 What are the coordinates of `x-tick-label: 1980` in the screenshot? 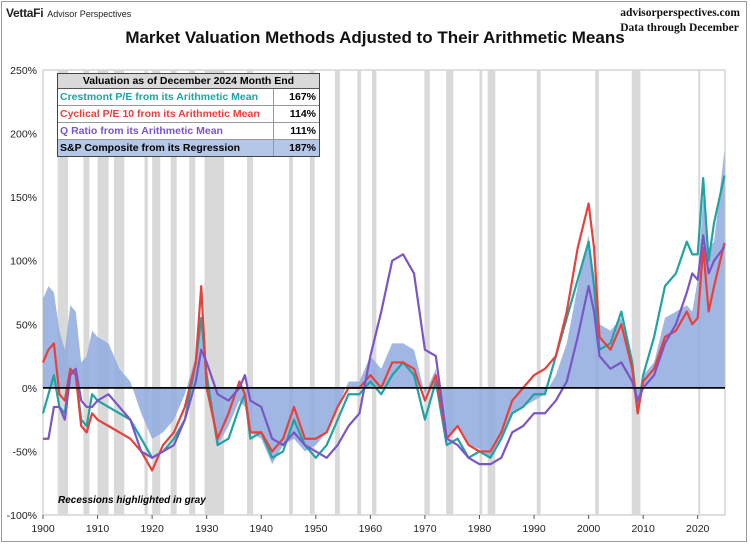 It's located at (480, 529).